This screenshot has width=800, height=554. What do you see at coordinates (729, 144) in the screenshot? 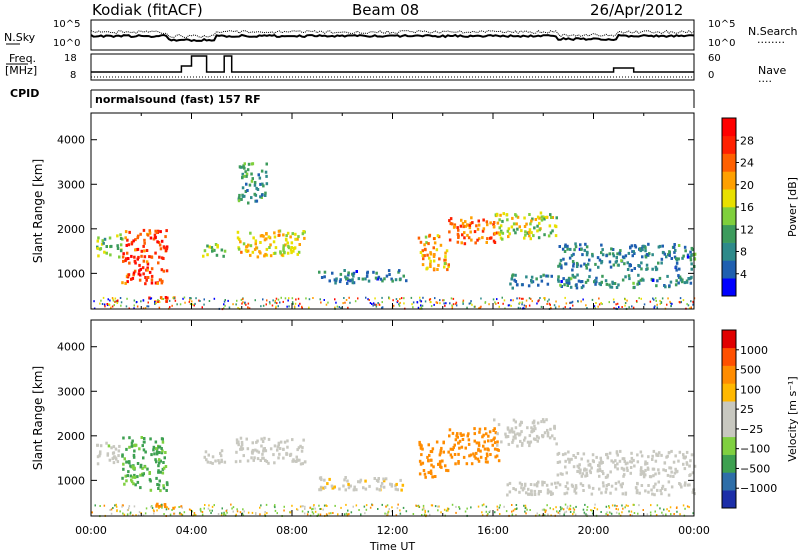
I see `colorbar-segment` at bounding box center [729, 144].